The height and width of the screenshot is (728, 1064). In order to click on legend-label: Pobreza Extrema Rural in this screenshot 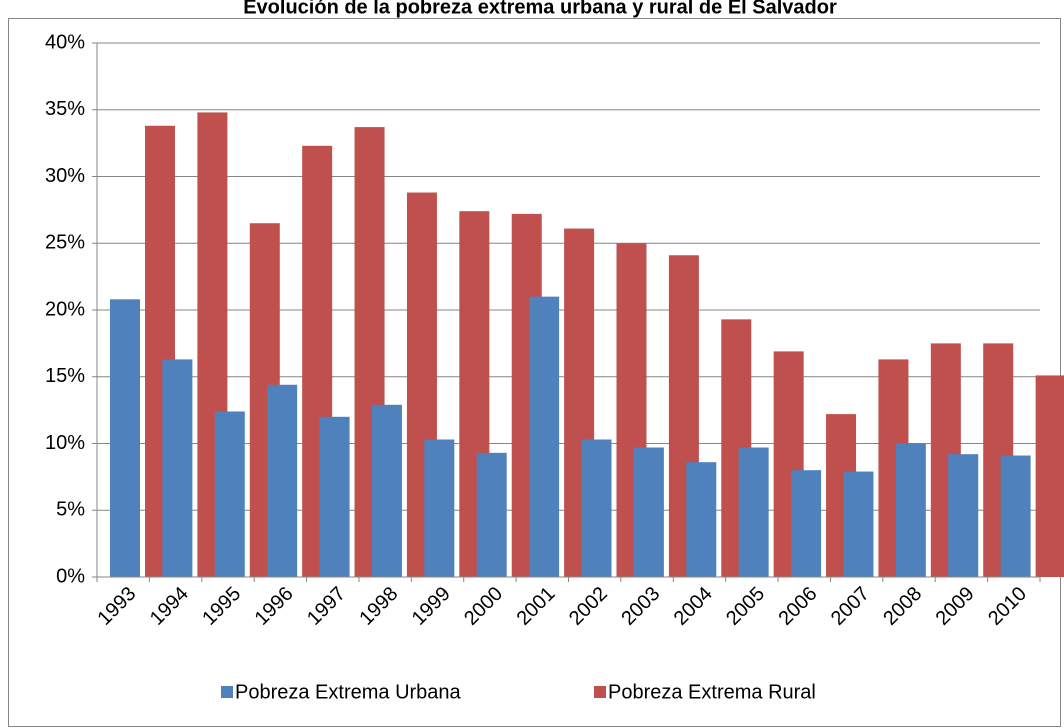, I will do `click(712, 692)`.